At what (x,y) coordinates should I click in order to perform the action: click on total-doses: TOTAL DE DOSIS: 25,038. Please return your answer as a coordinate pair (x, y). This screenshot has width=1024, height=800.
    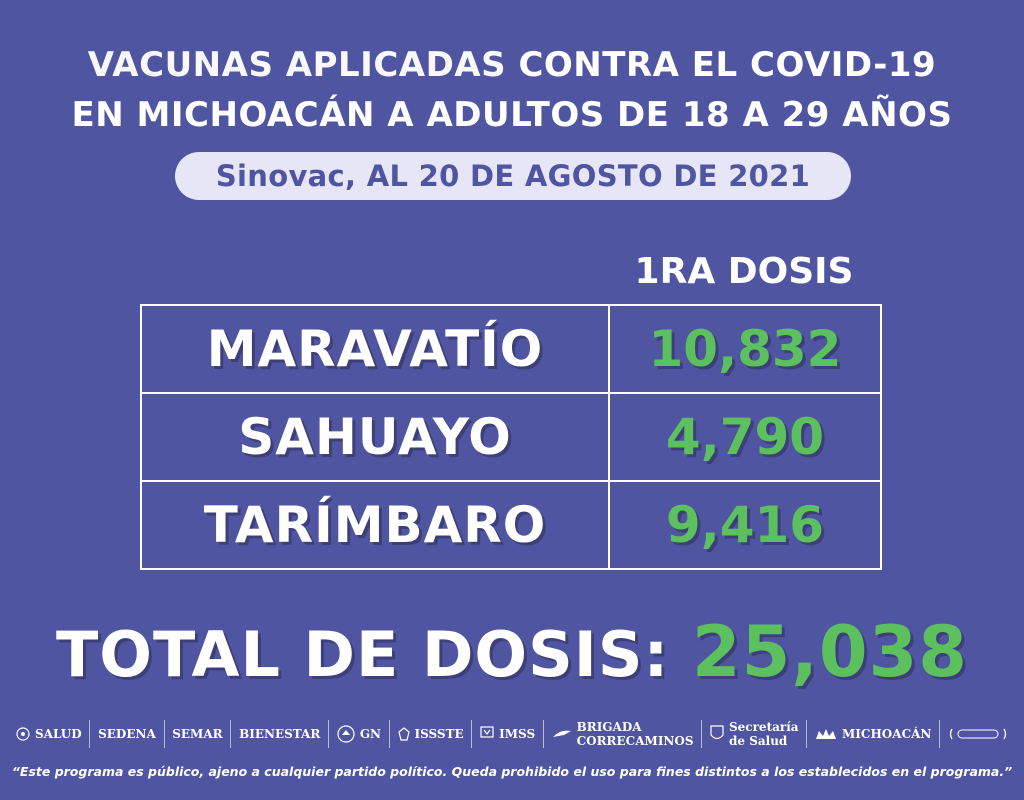
    Looking at the image, I should click on (512, 653).